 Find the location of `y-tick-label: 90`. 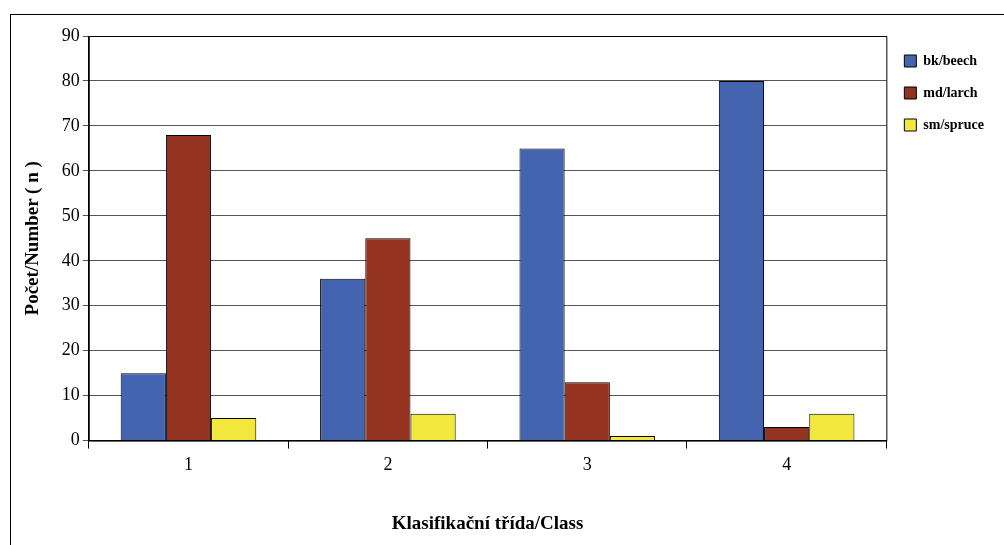

y-tick-label: 90 is located at coordinates (70, 34).